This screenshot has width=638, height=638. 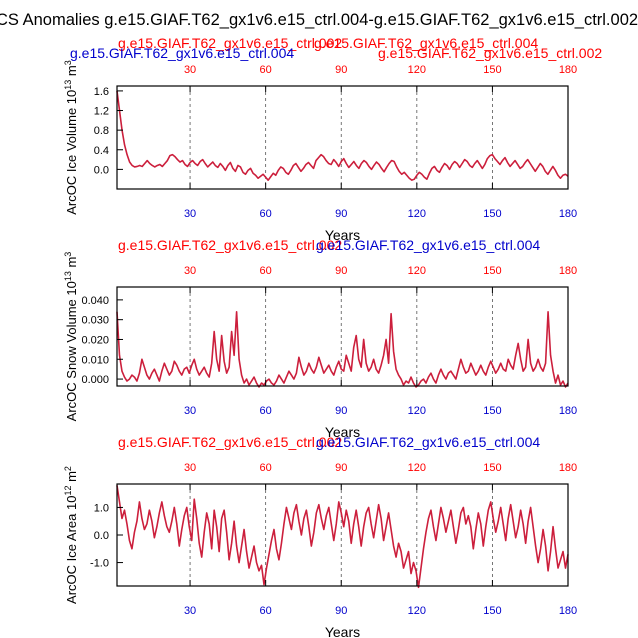 What do you see at coordinates (101, 131) in the screenshot?
I see `y-tick-label: 0.8` at bounding box center [101, 131].